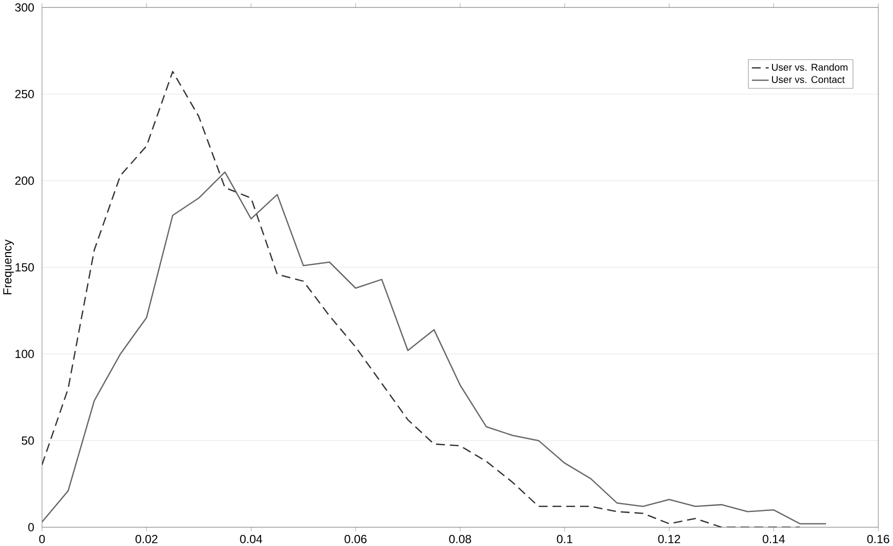 This screenshot has height=546, width=893. I want to click on x-tick-label: 0.1, so click(564, 538).